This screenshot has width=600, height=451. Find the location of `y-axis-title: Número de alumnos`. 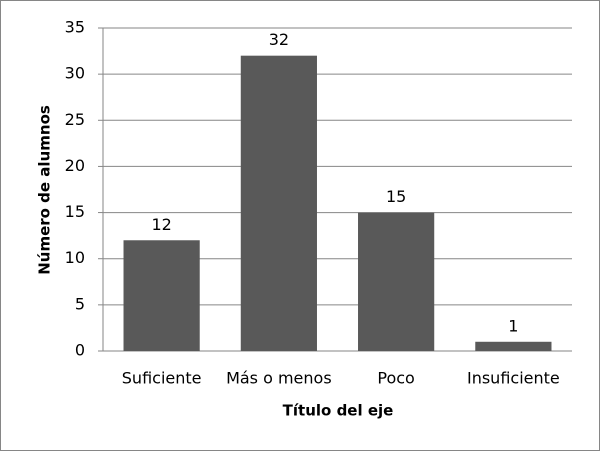

y-axis-title: Número de alumnos is located at coordinates (45, 190).